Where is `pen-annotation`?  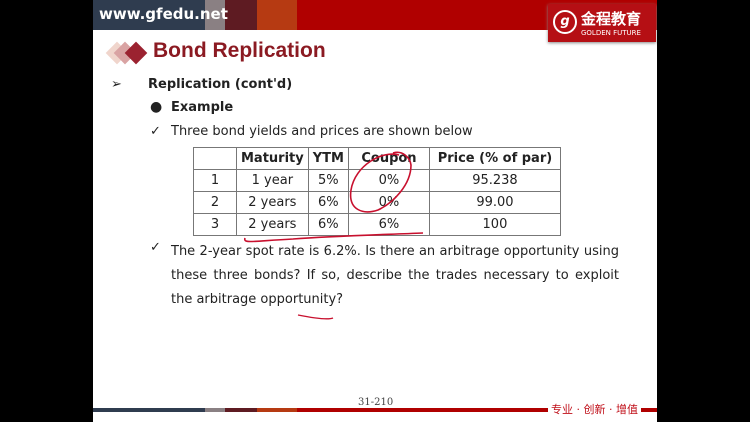
pen-annotation is located at coordinates (334, 235).